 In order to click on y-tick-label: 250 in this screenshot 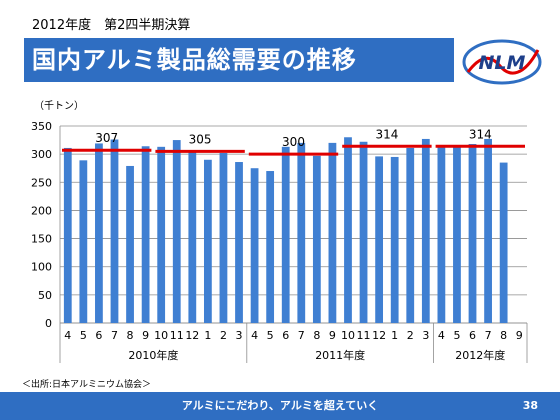, I will do `click(41, 182)`.